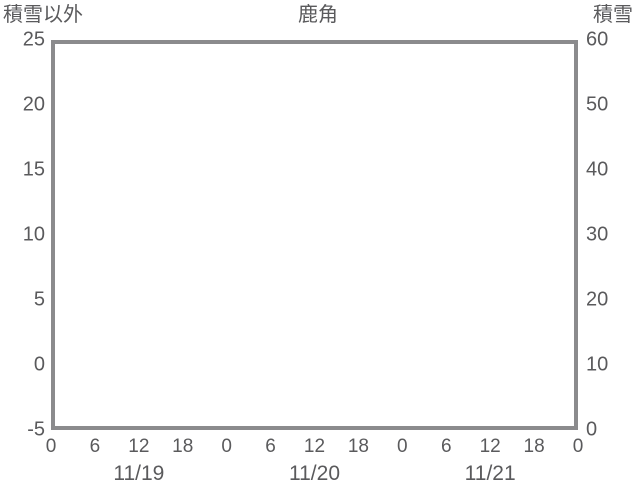 Image resolution: width=636 pixels, height=501 pixels. Describe the element at coordinates (613, 15) in the screenshot. I see `right-axis-title: 積雪` at that location.